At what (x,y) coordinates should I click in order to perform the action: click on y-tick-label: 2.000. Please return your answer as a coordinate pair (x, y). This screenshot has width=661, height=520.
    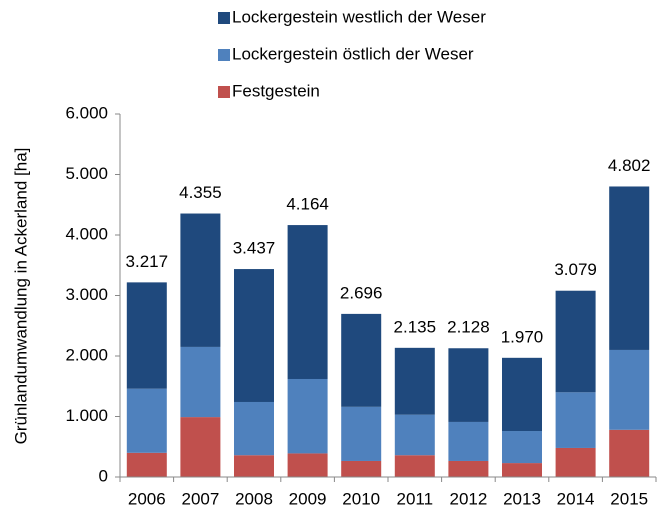
    Looking at the image, I should click on (86, 354).